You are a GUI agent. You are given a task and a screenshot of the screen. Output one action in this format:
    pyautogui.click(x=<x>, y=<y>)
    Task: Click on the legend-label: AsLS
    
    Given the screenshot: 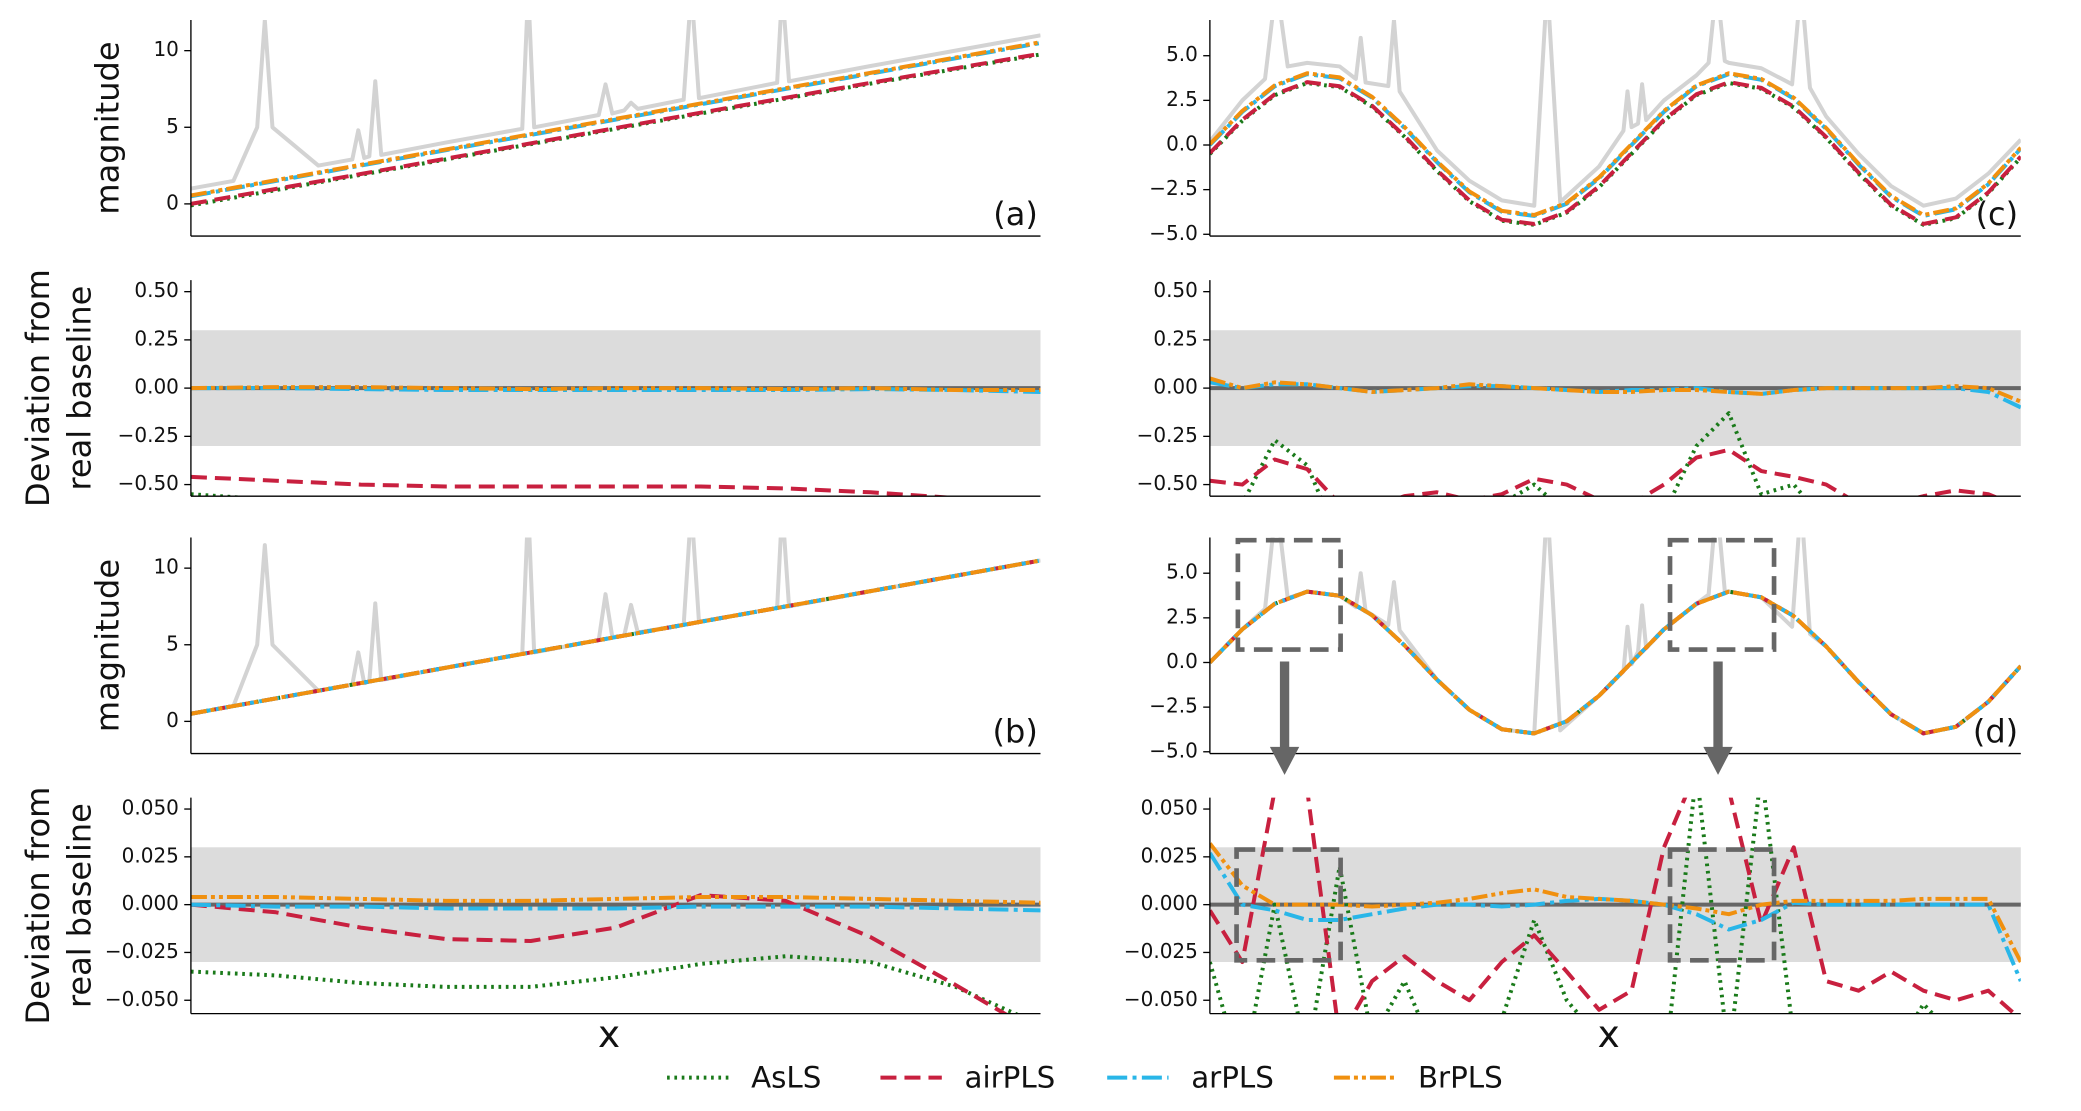 What is the action you would take?
    pyautogui.click(x=786, y=1077)
    